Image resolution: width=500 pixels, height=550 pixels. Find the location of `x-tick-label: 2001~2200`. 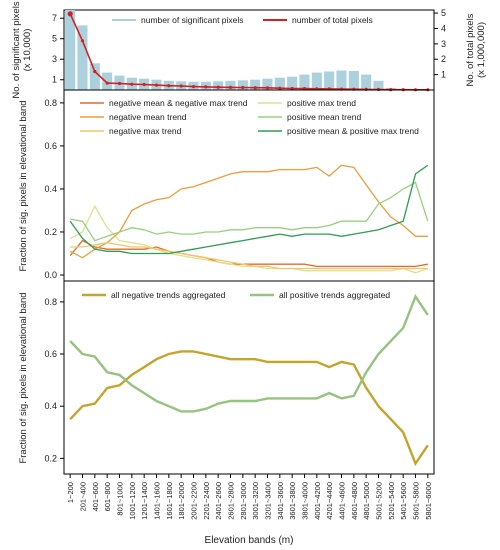

x-tick-label: 2001~2200 is located at coordinates (194, 501).